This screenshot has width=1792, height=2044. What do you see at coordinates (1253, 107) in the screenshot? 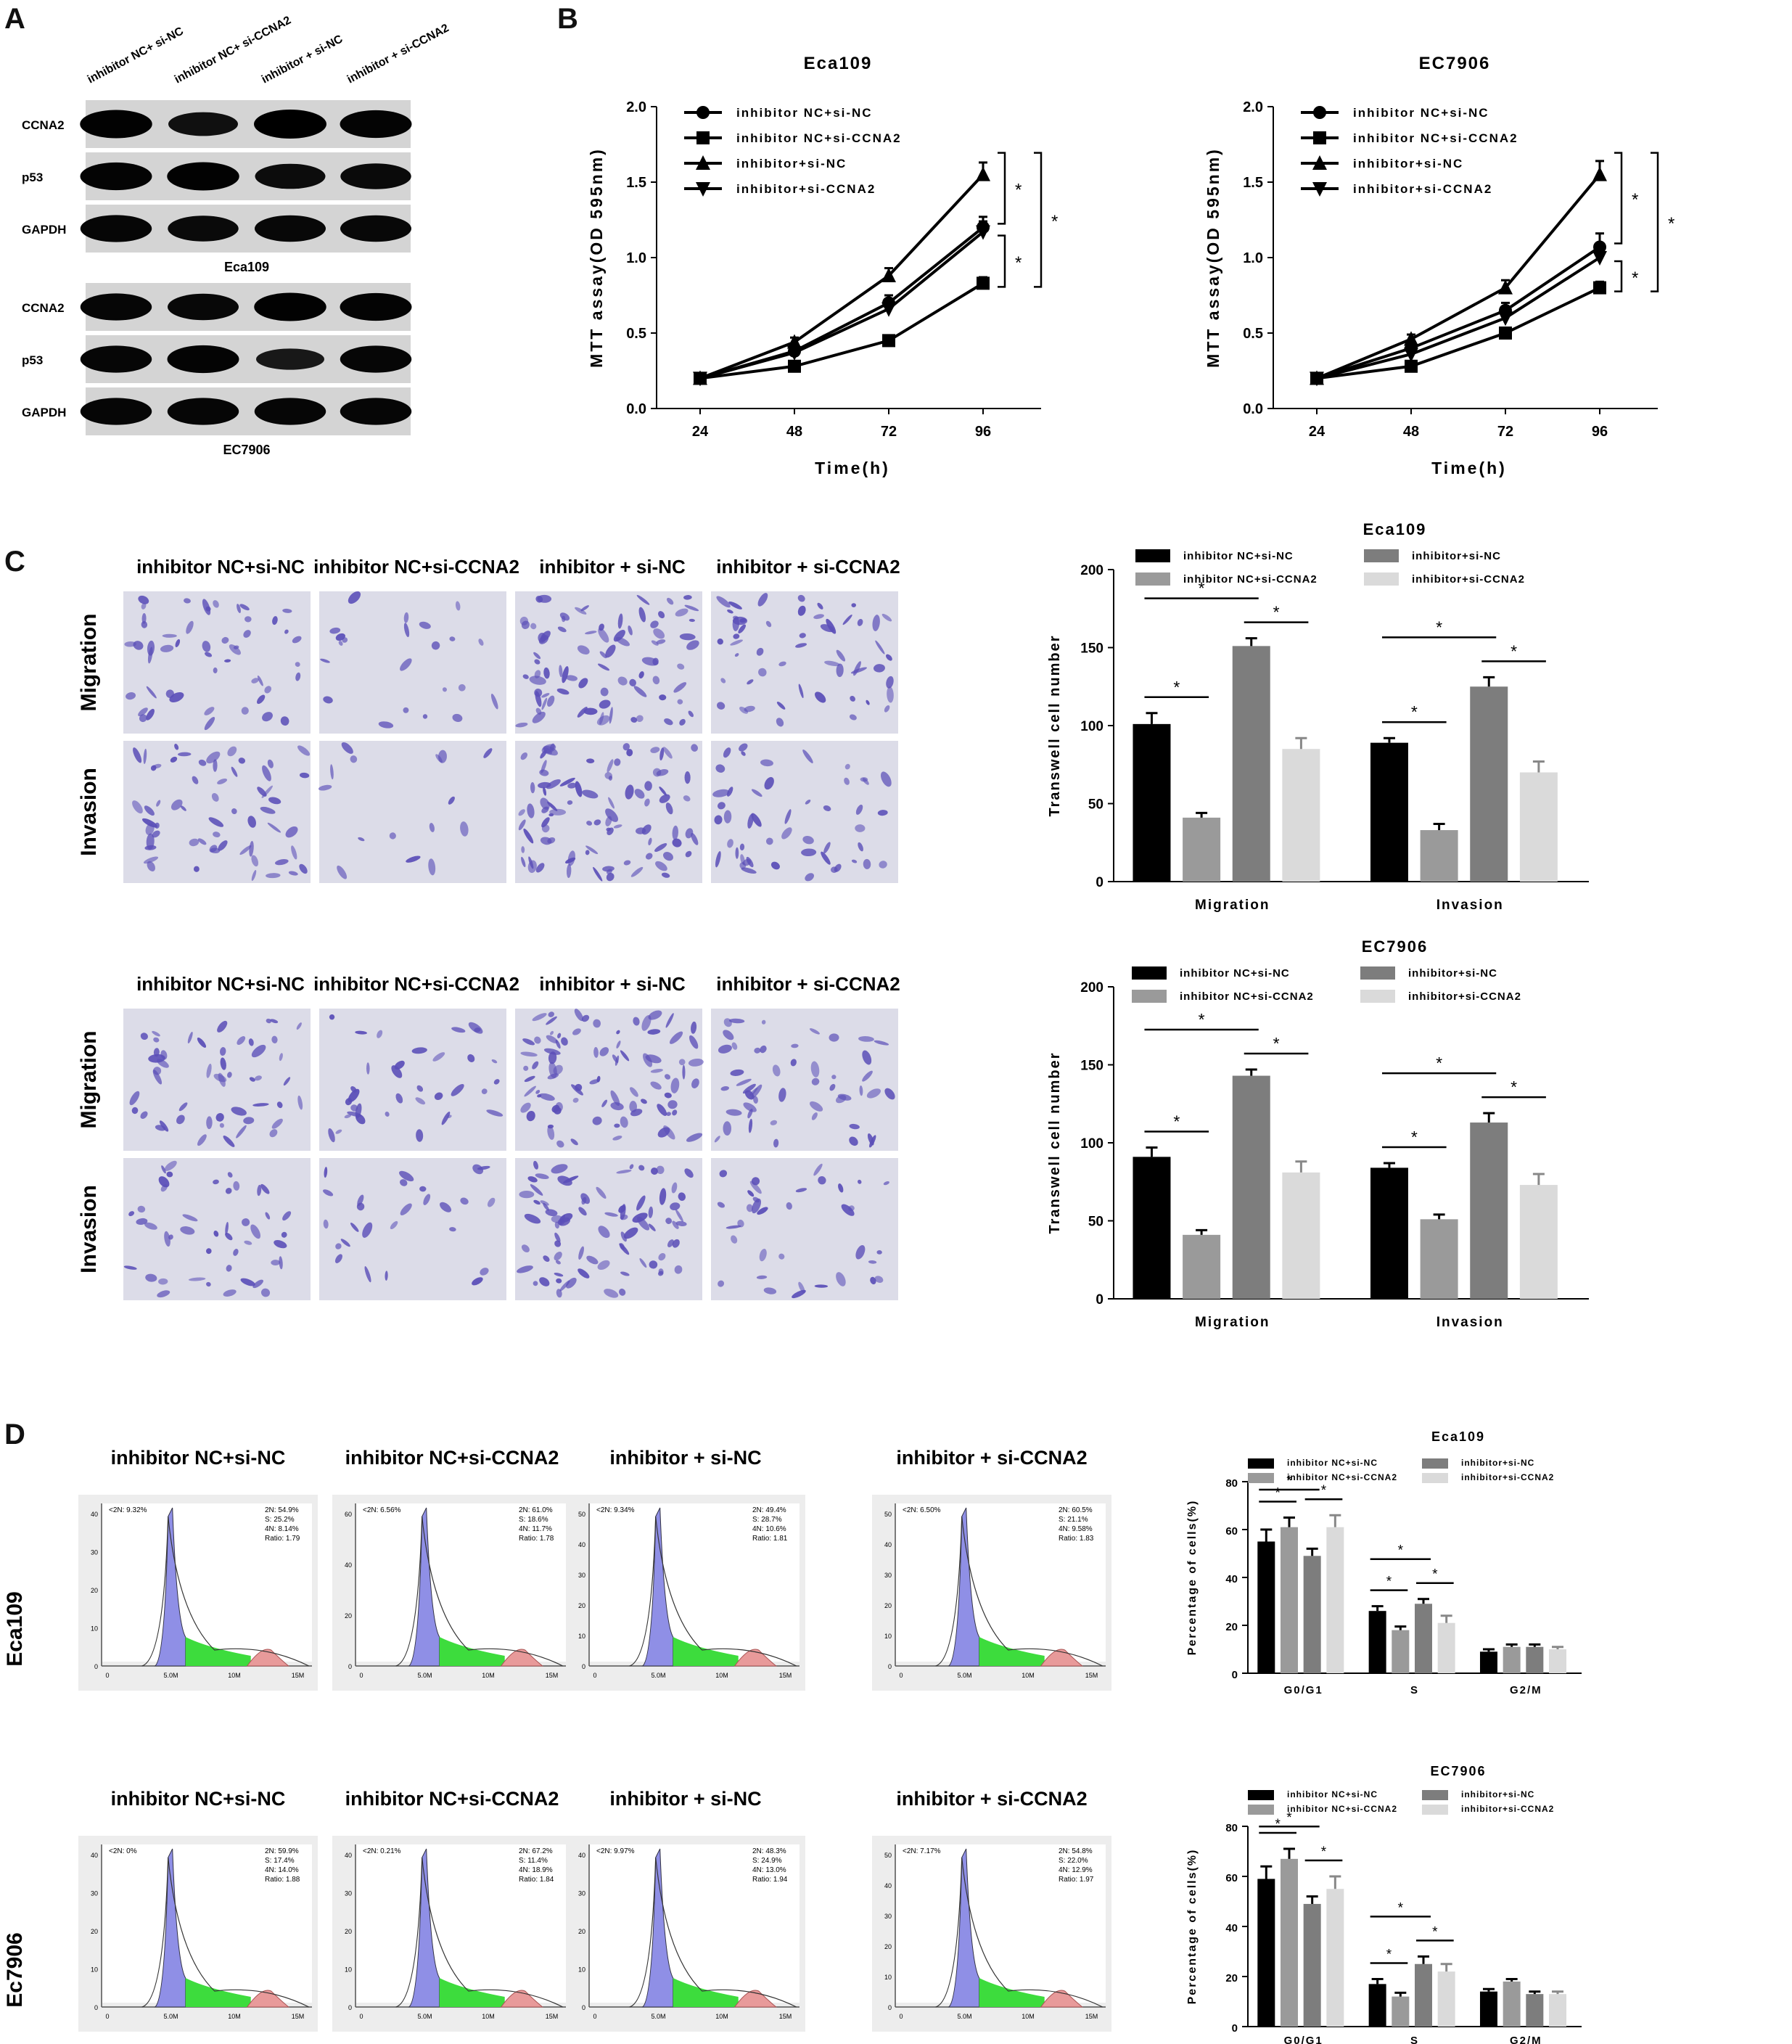
I see `y-tick-label: 2.0` at bounding box center [1253, 107].